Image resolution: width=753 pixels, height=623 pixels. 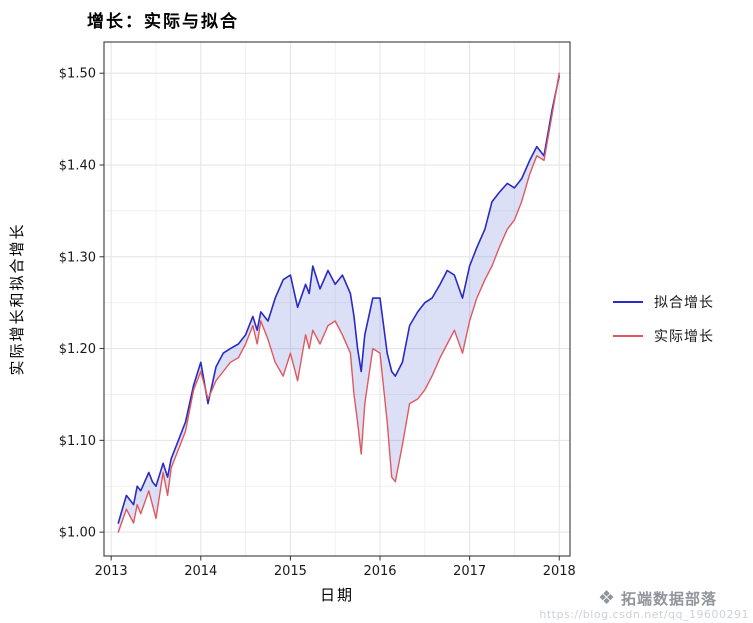 I want to click on y-tick-label: $1.50, so click(x=77, y=74).